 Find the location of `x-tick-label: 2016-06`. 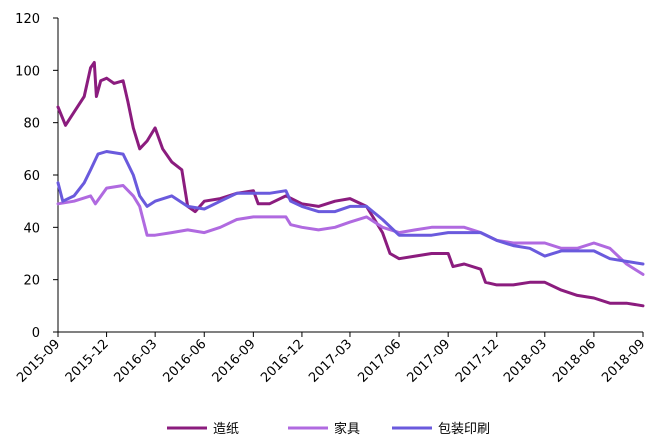

x-tick-label: 2016-06 is located at coordinates (185, 361).